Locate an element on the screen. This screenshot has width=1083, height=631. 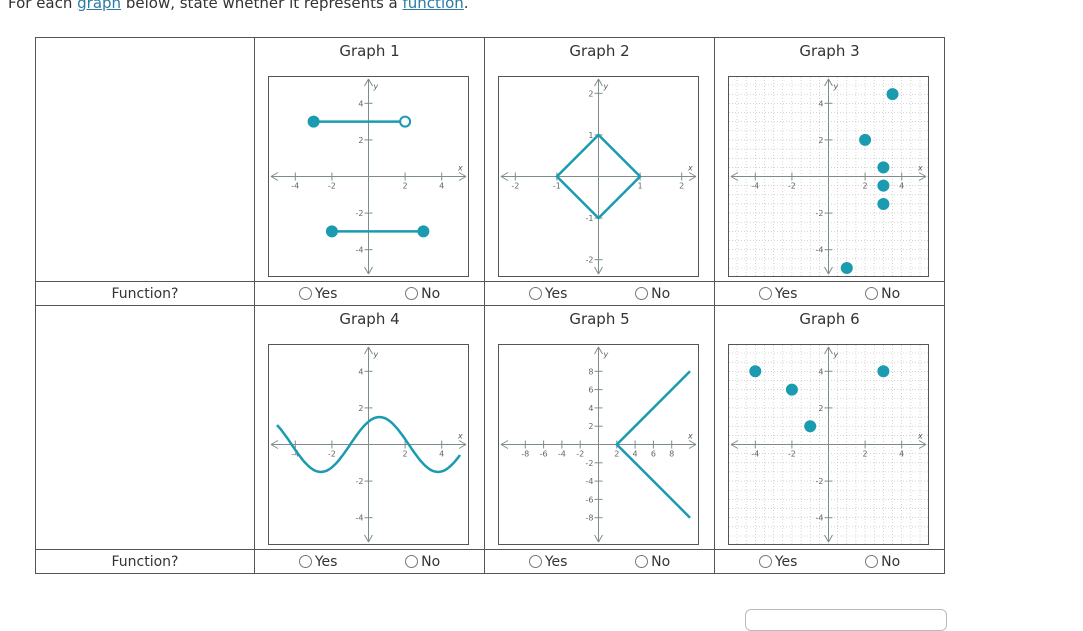
graph-title: Graph 3 is located at coordinates (829, 51).